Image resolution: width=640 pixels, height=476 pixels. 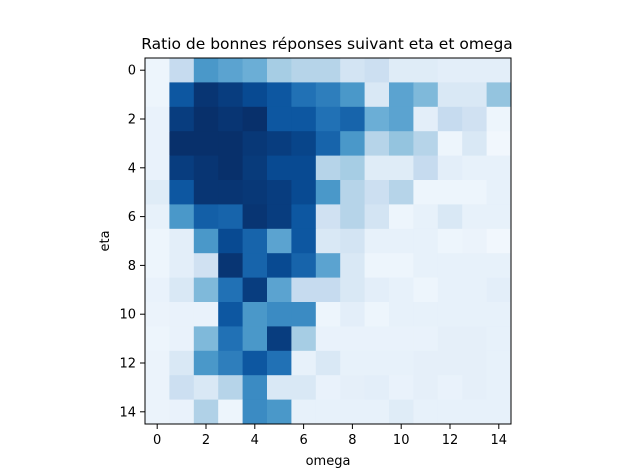 What do you see at coordinates (132, 266) in the screenshot?
I see `y-tick-label: 8` at bounding box center [132, 266].